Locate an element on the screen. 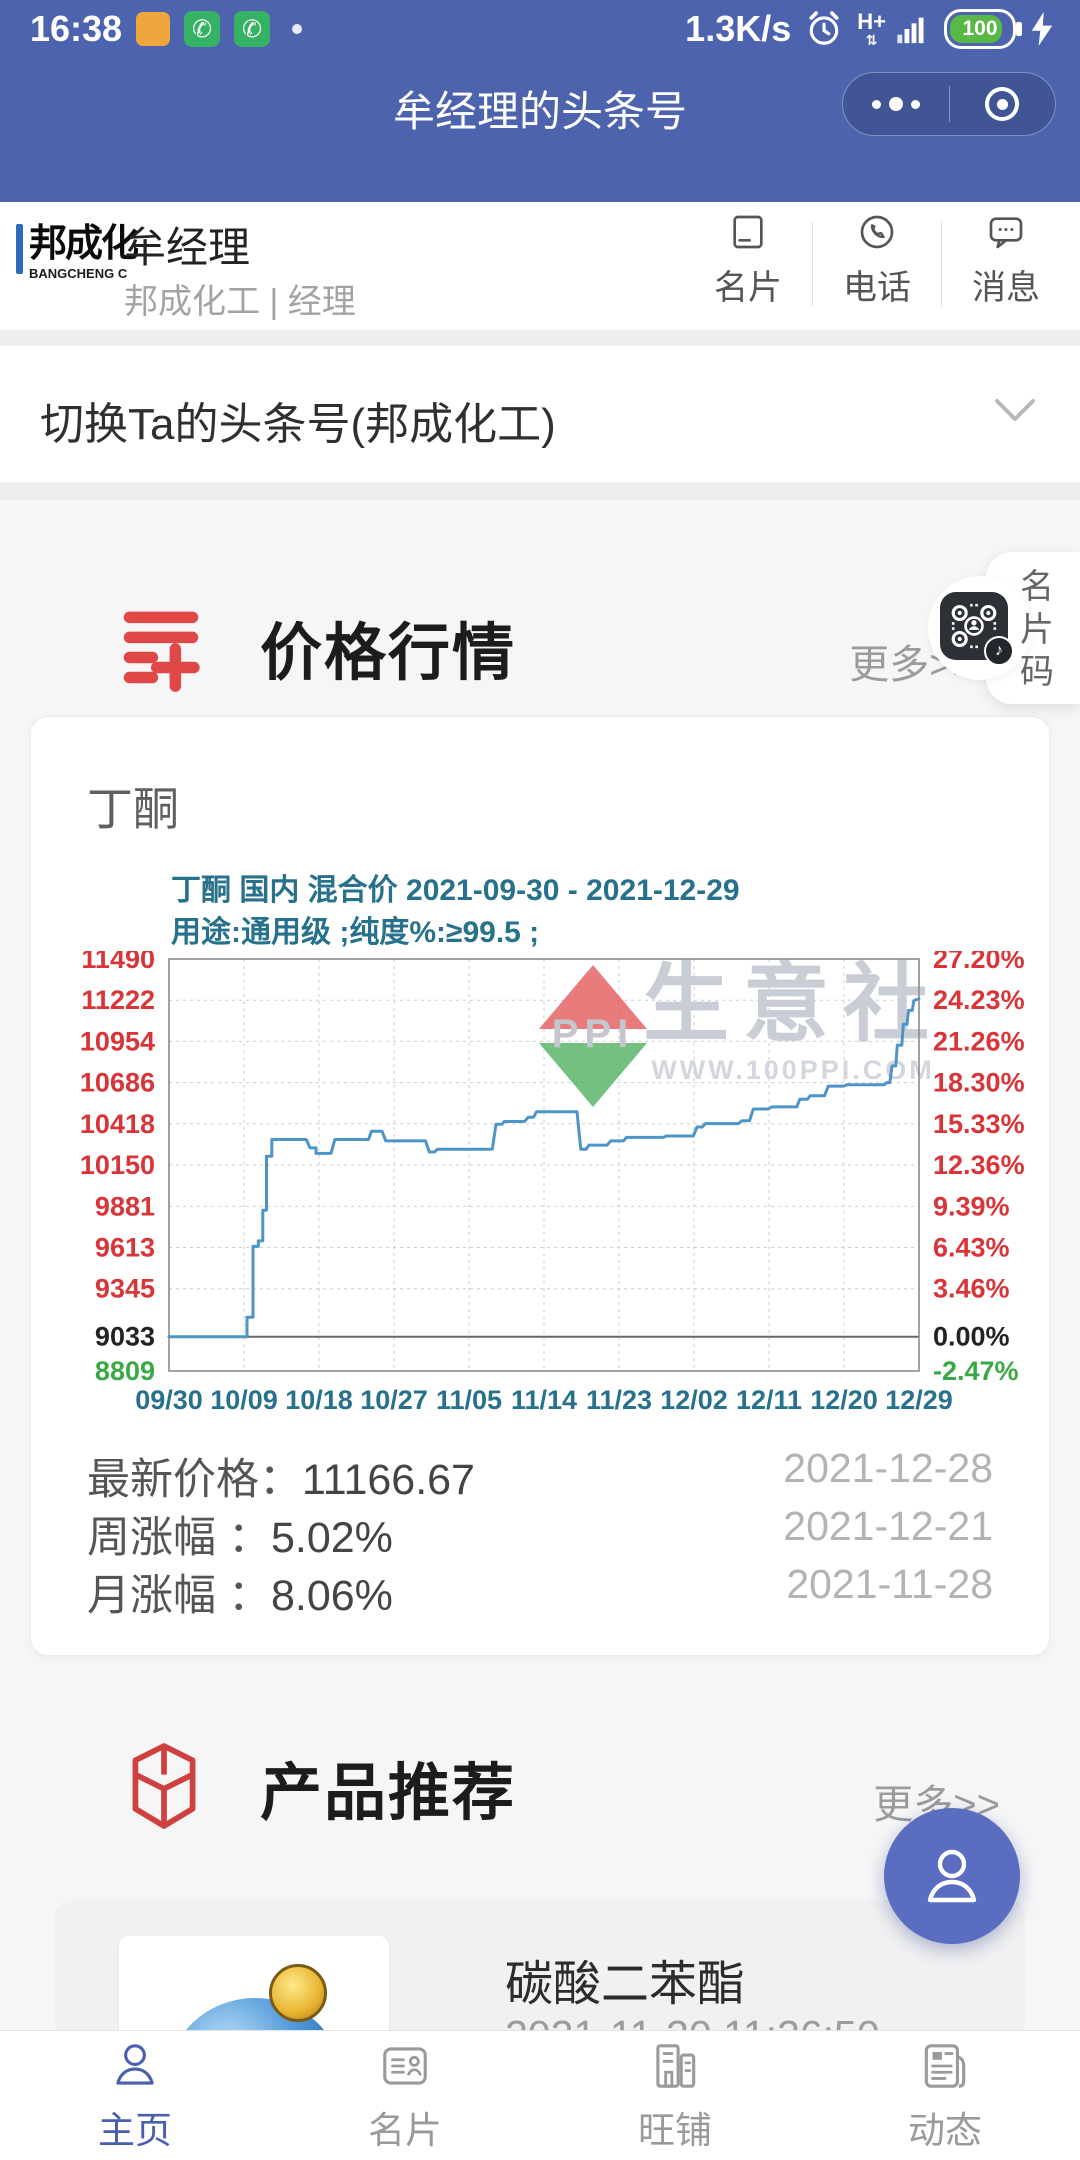 The height and width of the screenshot is (2160, 1080). tab-shop-label: 旺铺 is located at coordinates (675, 2130).